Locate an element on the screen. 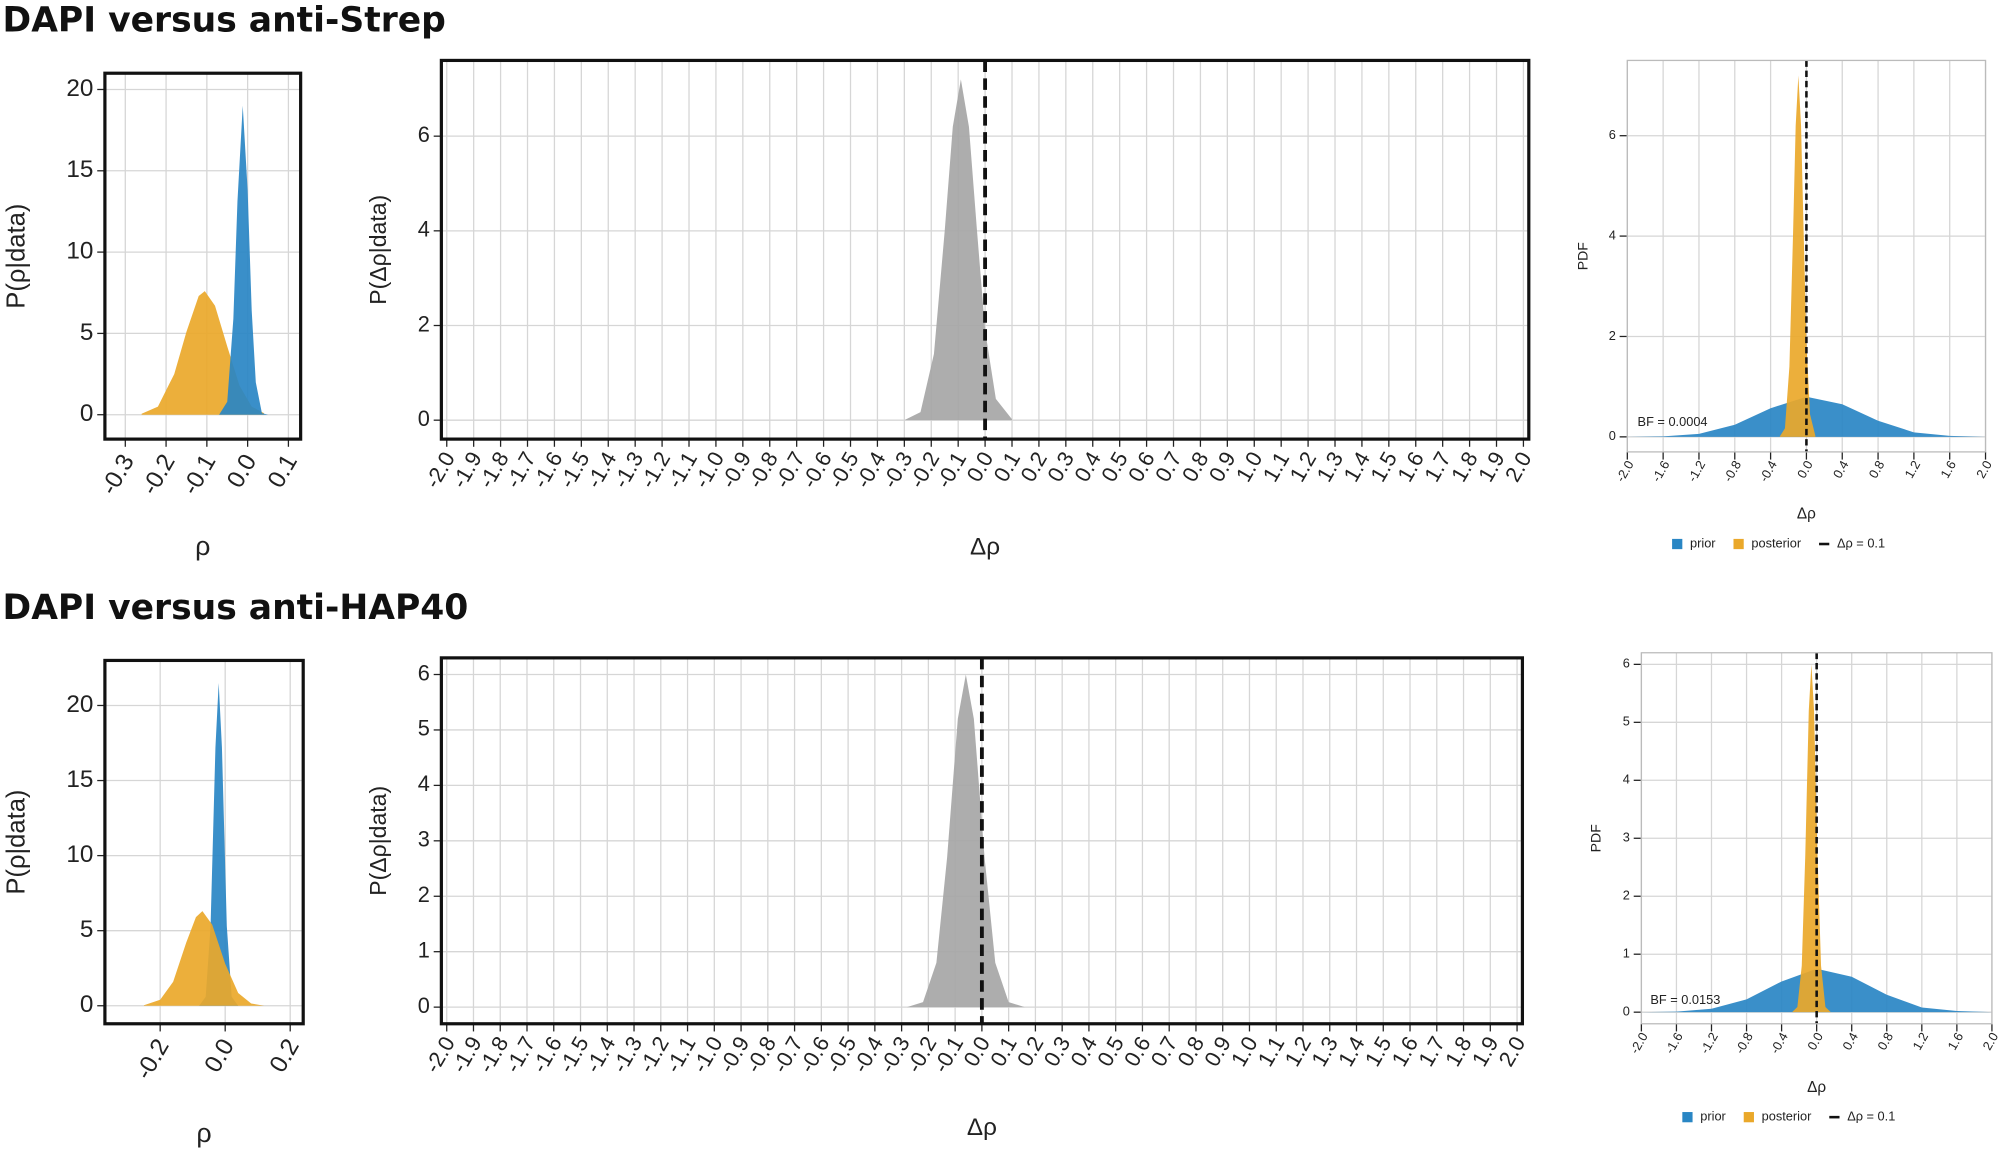 The image size is (2006, 1152). bf-annotation: BF = 0.0153 is located at coordinates (1685, 999).